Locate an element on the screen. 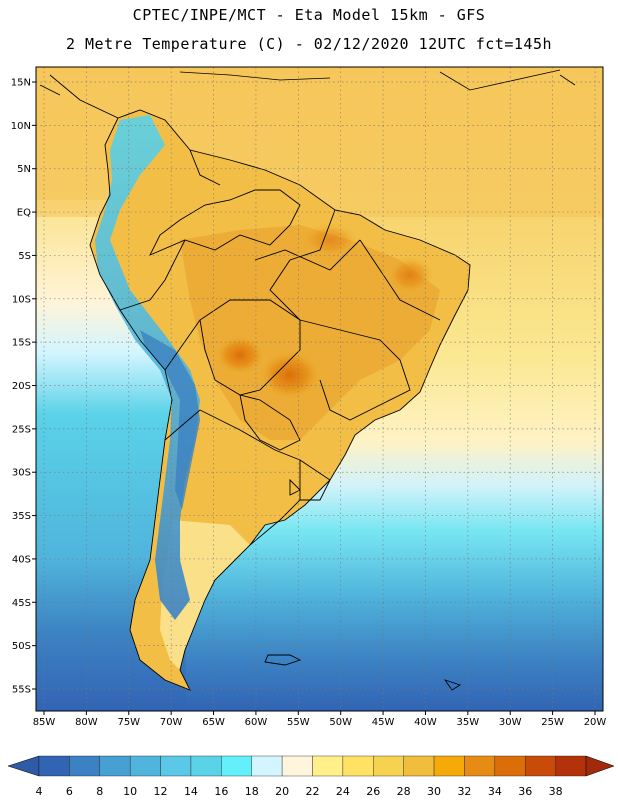  colorbar-high-arrow is located at coordinates (600, 766).